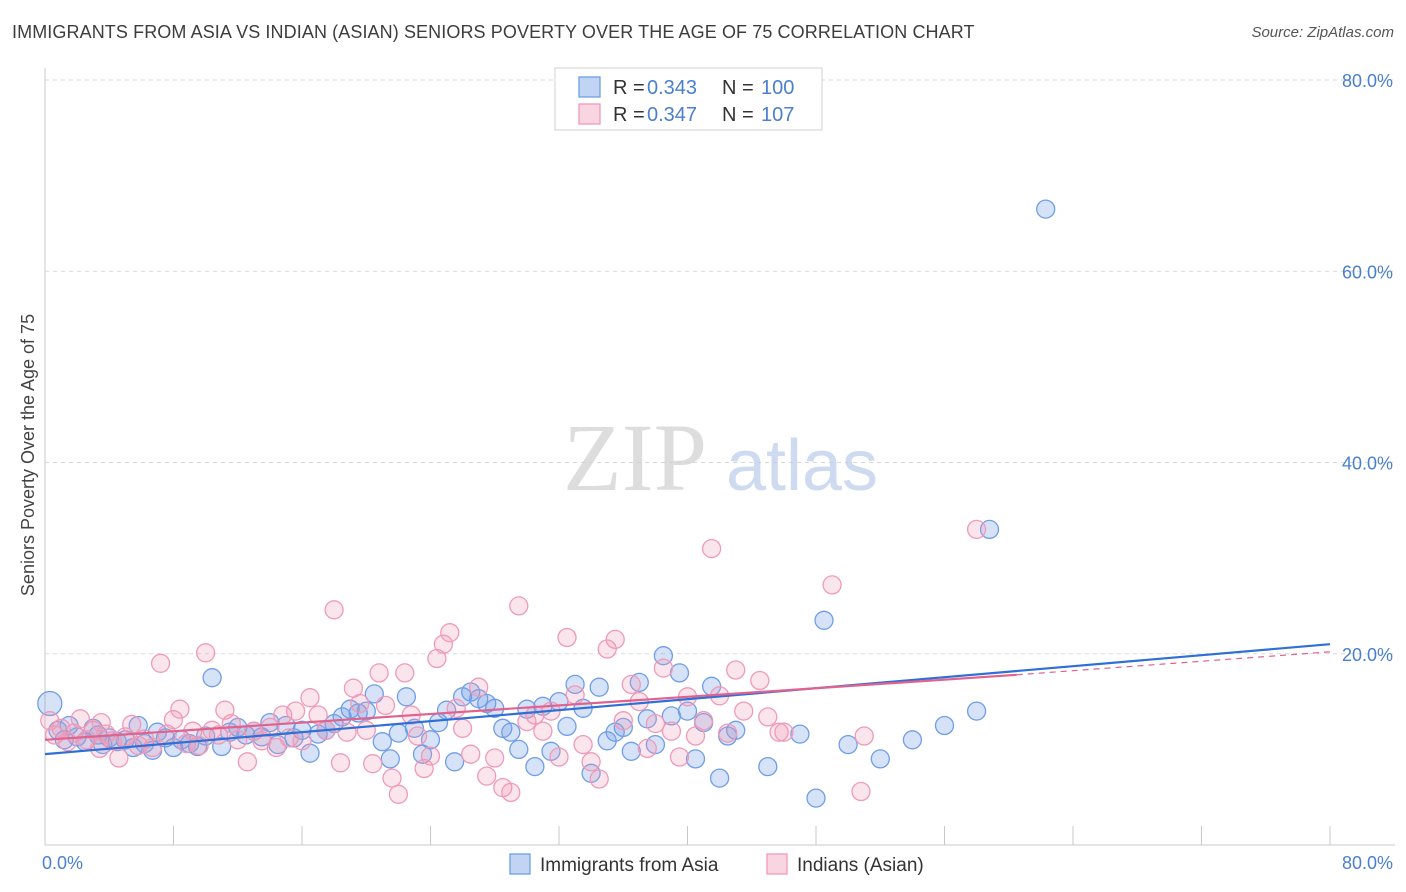  Describe the element at coordinates (1367, 655) in the screenshot. I see `y-tick-label: 20.0%` at that location.